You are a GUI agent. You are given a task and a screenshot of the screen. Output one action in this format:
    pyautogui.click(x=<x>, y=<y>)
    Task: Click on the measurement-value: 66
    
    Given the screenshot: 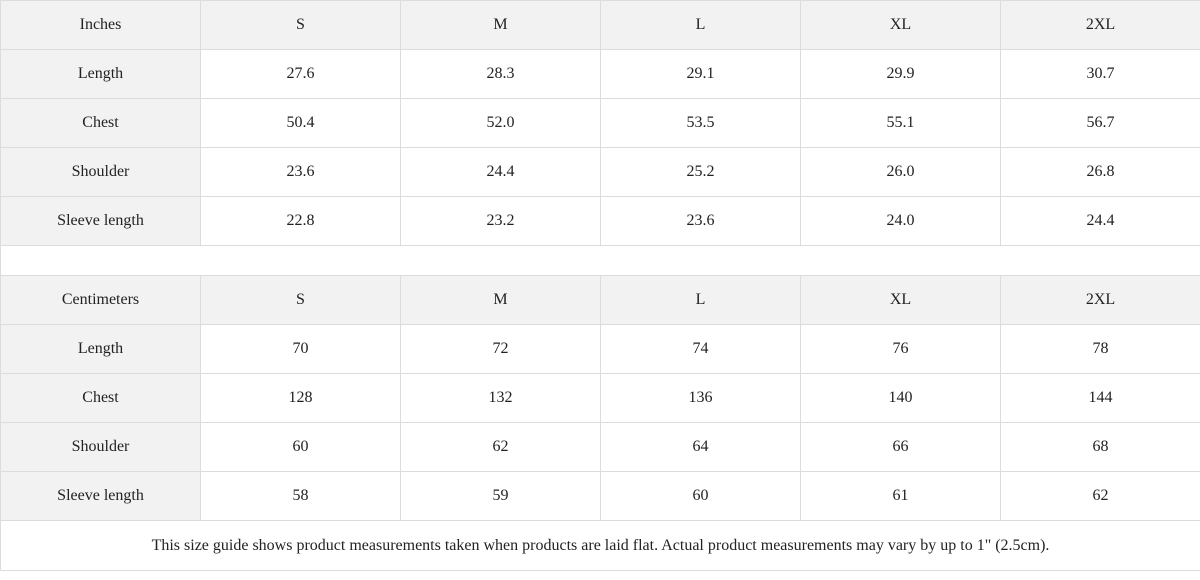 What is the action you would take?
    pyautogui.click(x=900, y=447)
    